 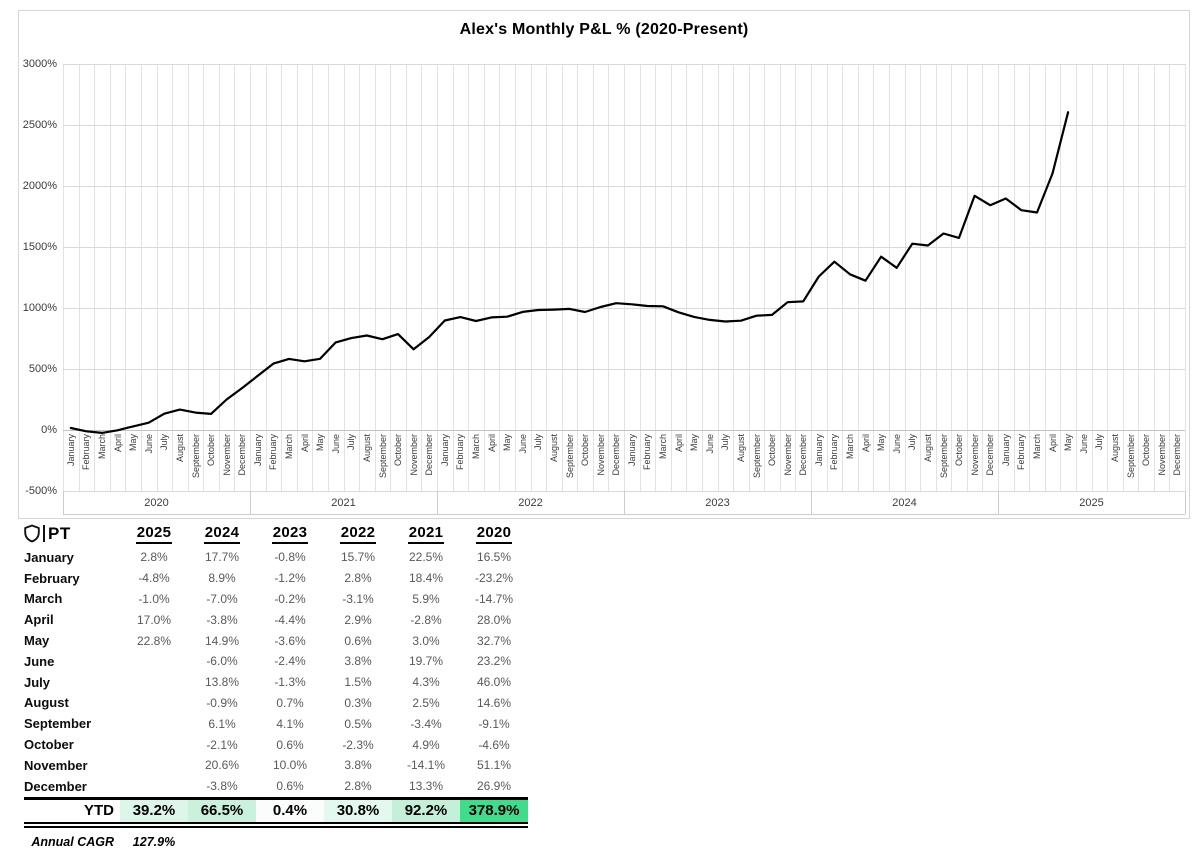 I want to click on monthly-return-value: 20.6%, so click(x=222, y=765).